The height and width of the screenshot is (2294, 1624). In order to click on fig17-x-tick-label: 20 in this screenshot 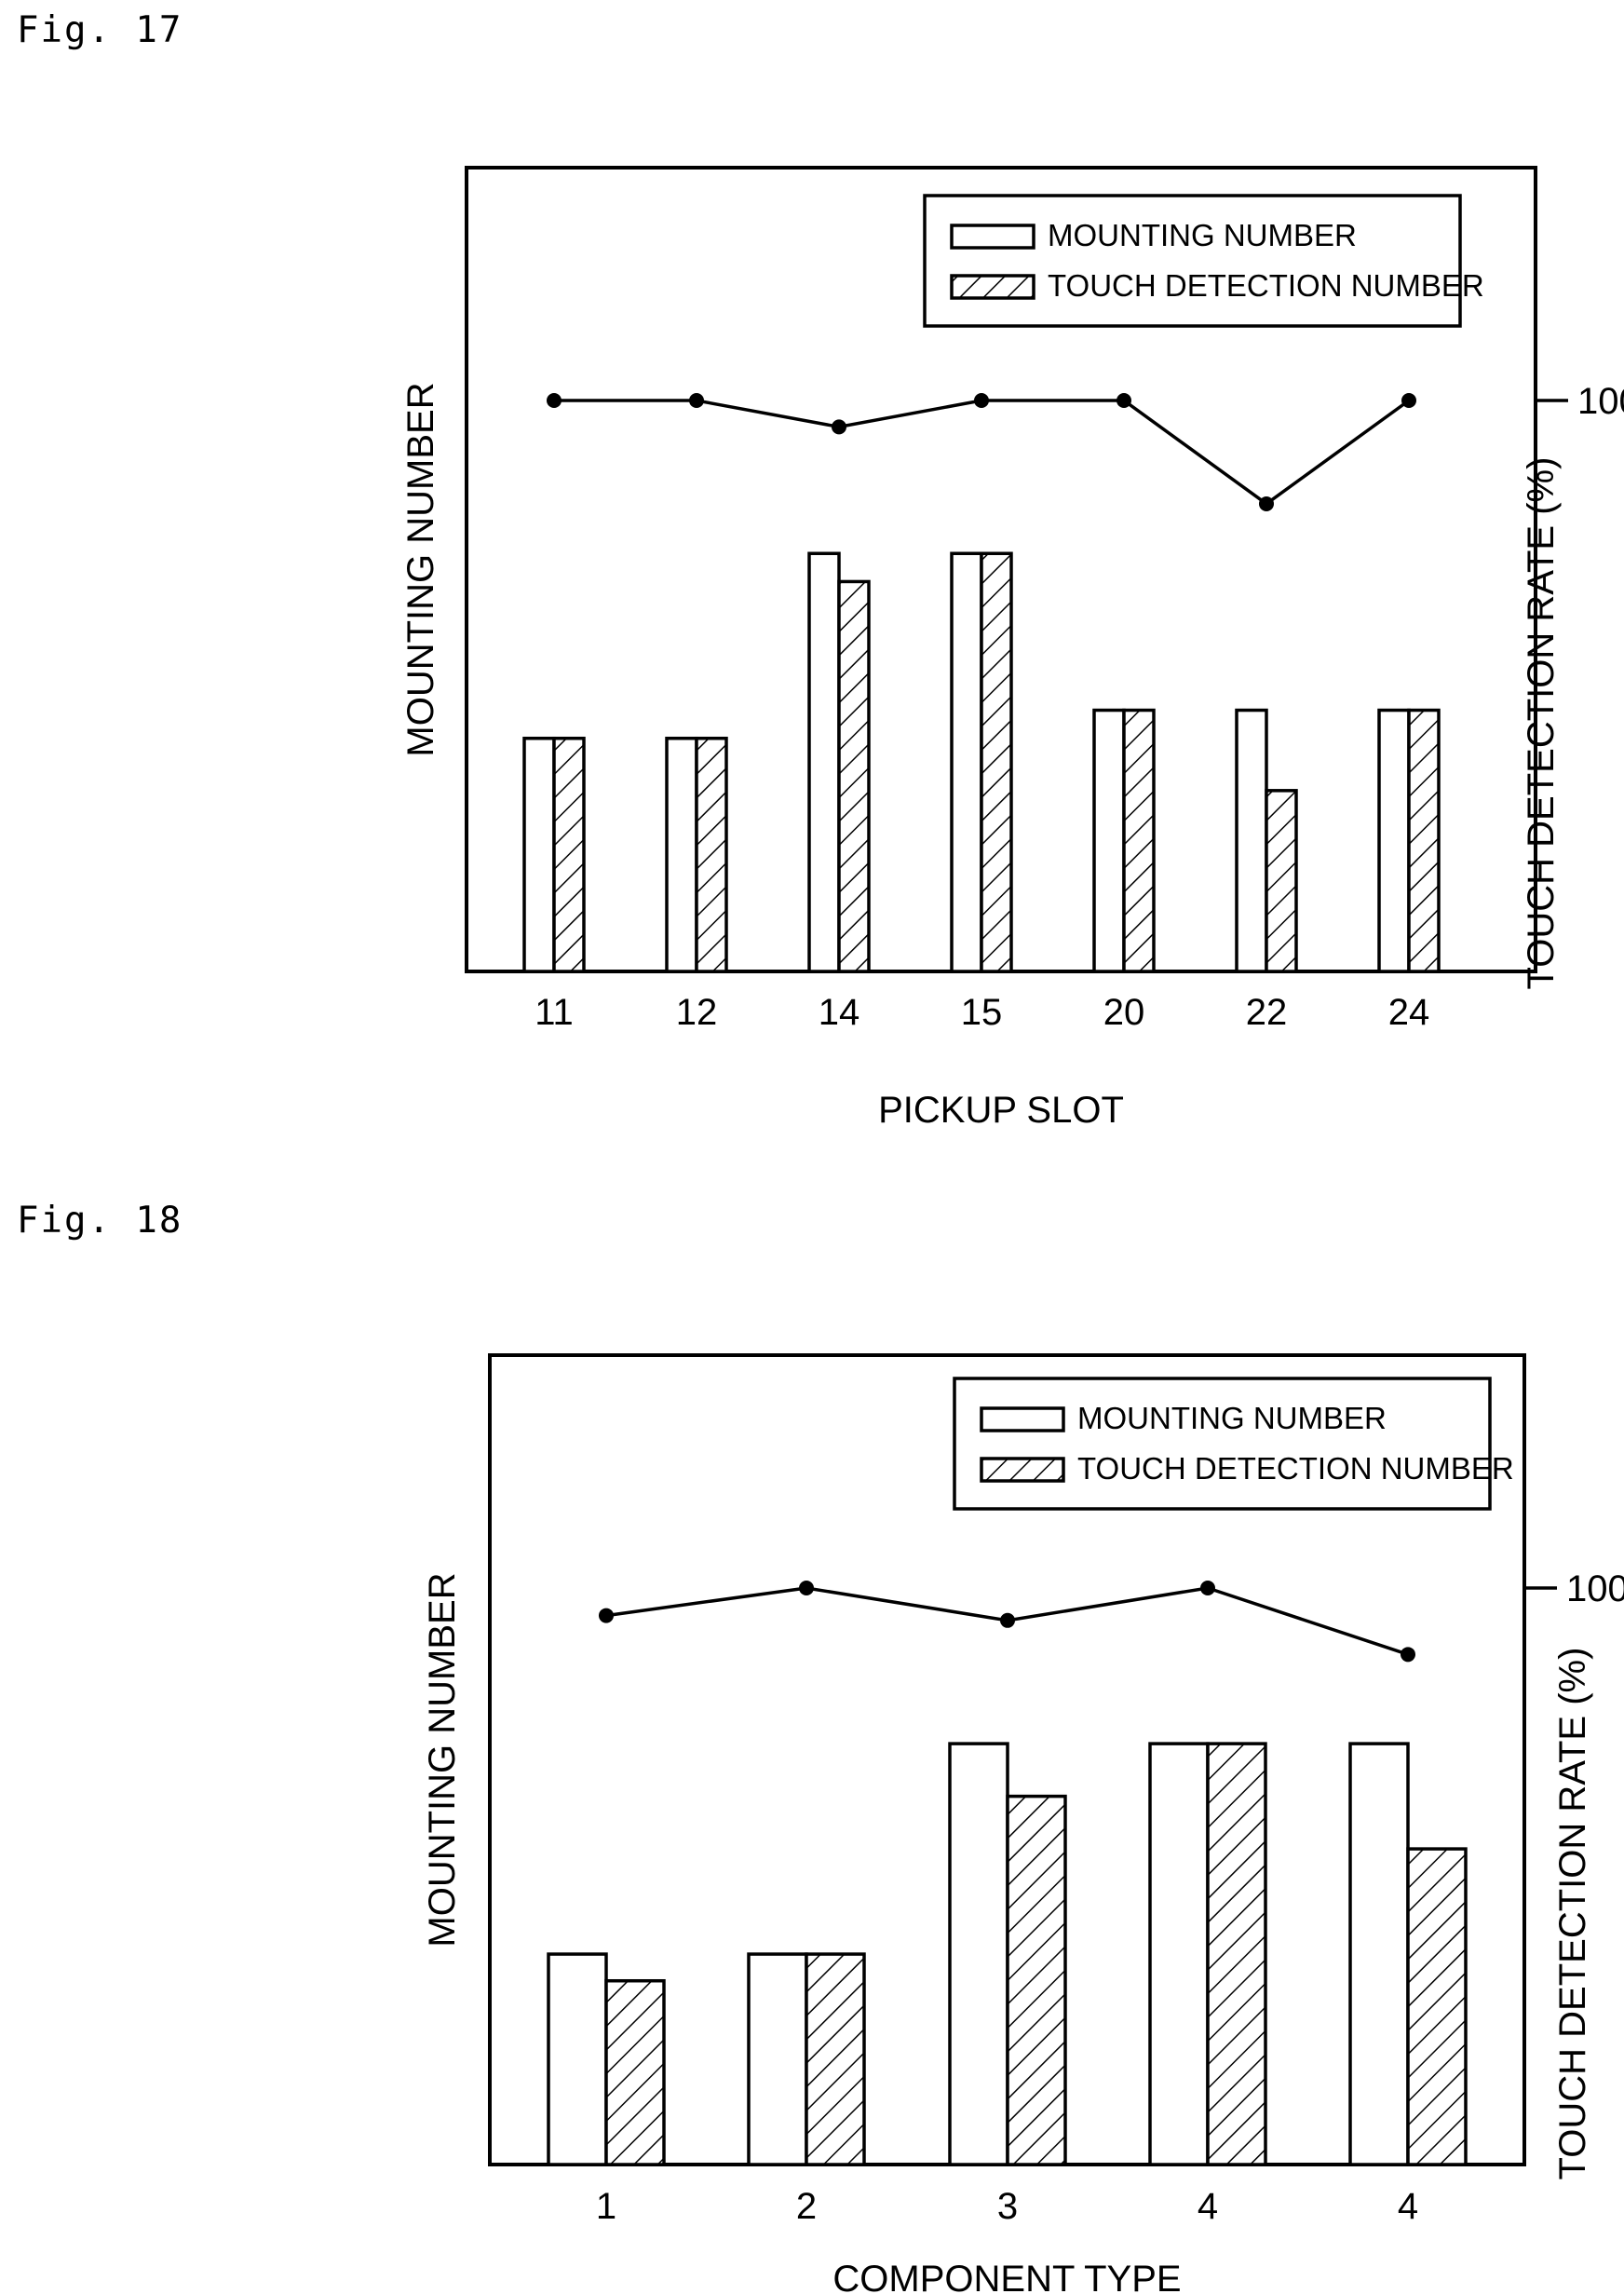, I will do `click(1124, 1013)`.